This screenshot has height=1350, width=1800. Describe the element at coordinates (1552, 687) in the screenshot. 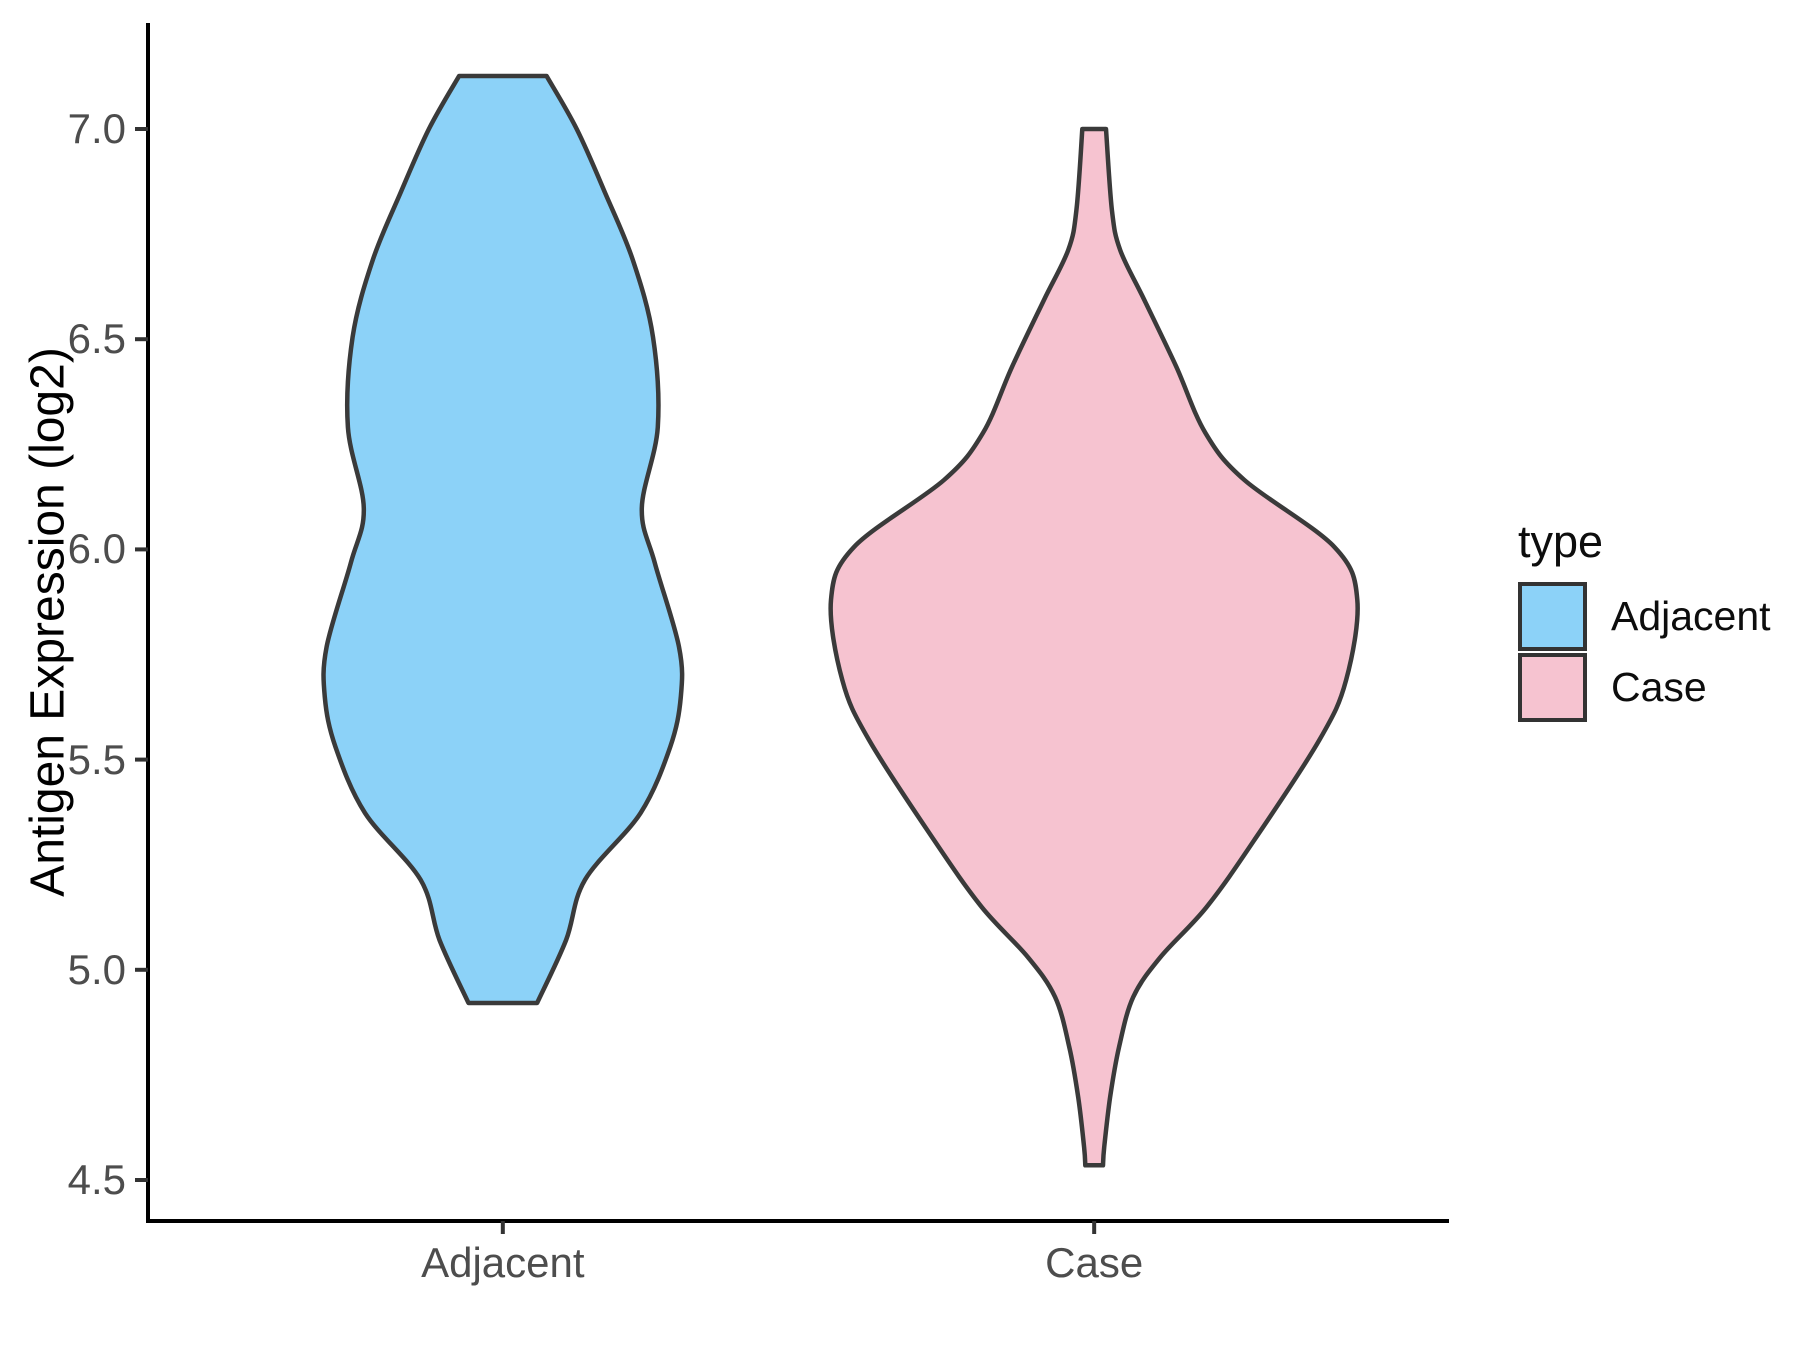

I see `legend-swatch-case` at that location.